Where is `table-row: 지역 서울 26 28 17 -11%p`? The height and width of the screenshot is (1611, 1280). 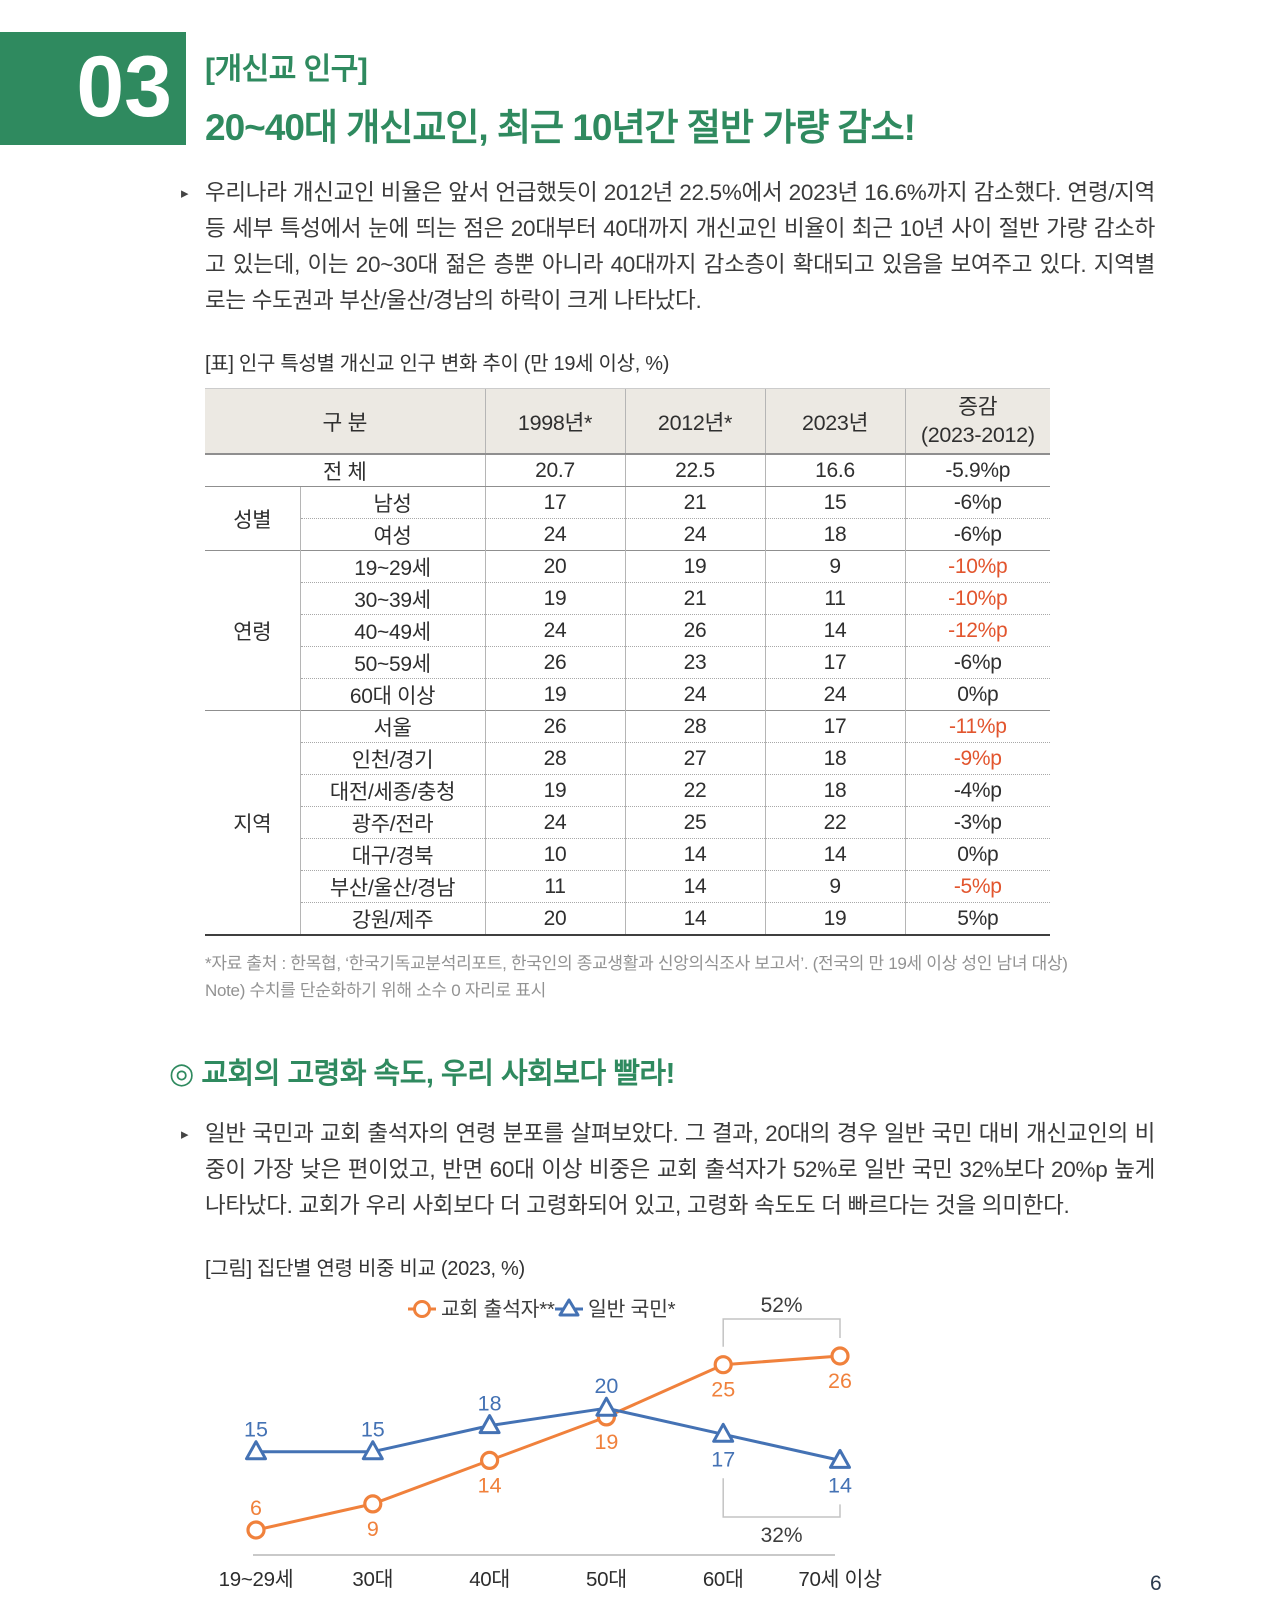 table-row: 지역 서울 26 28 17 -11%p is located at coordinates (628, 822).